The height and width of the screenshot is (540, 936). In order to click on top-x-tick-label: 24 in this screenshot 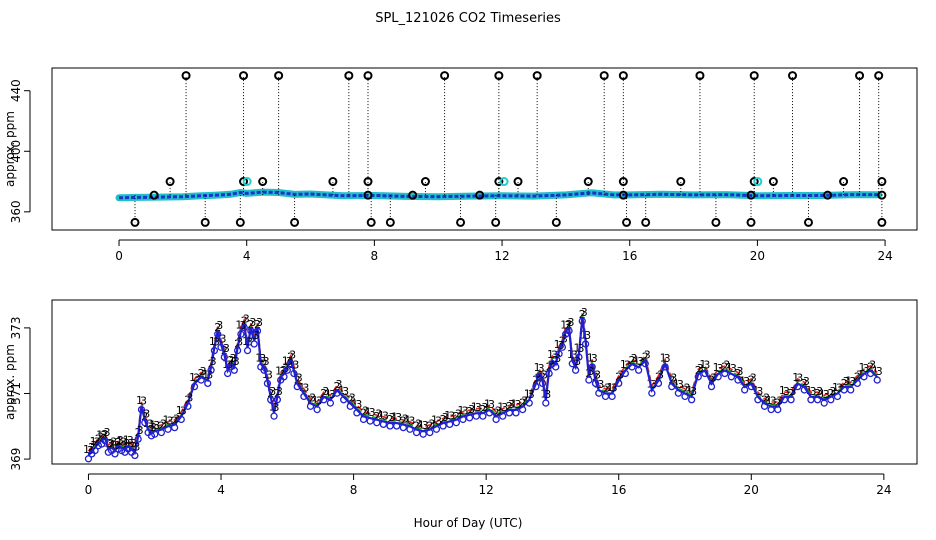, I will do `click(884, 256)`.